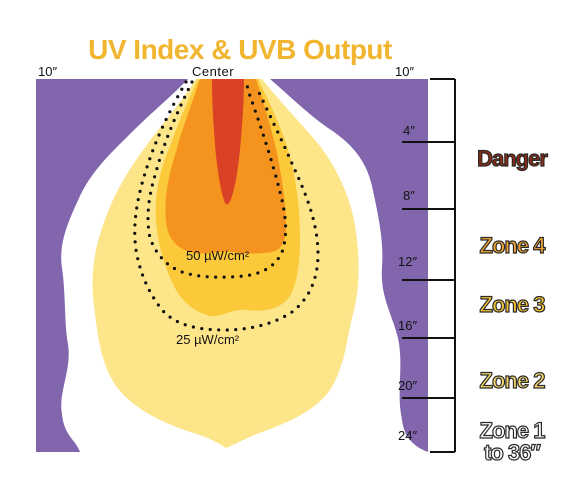  I want to click on ruler-label-24: 24″, so click(408, 435).